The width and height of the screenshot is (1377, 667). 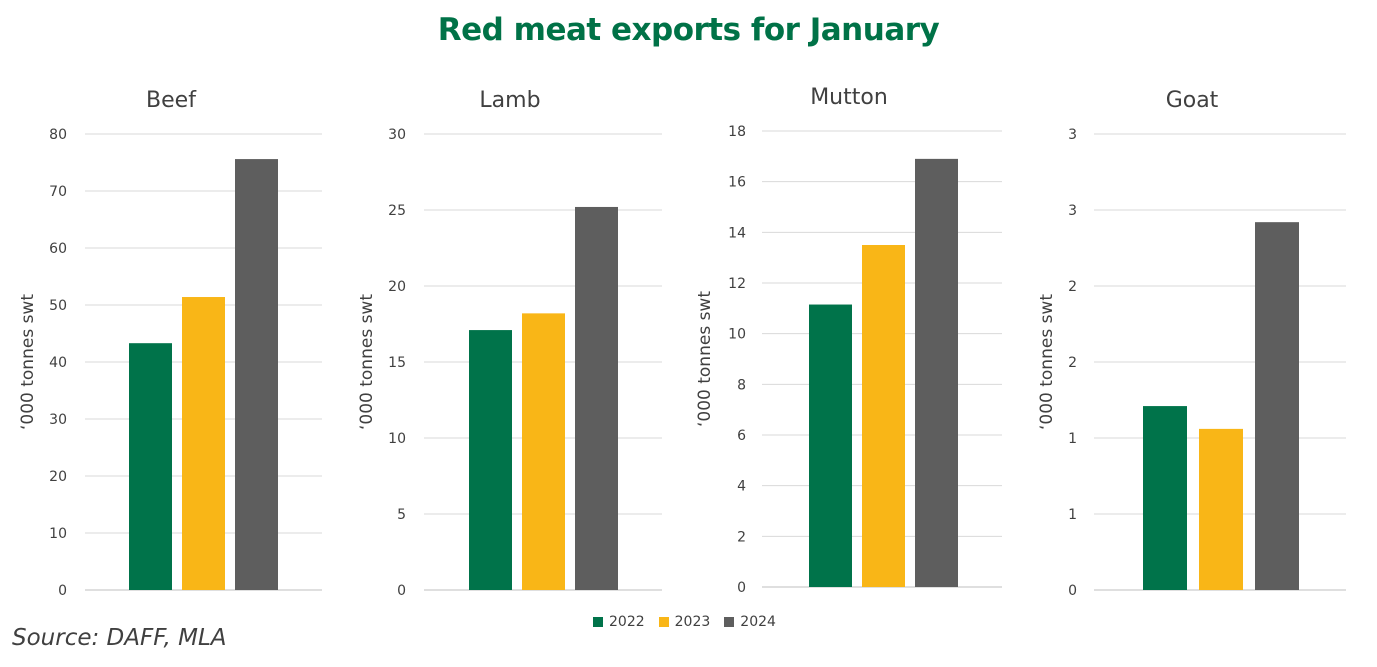 What do you see at coordinates (58, 135) in the screenshot?
I see `beef-tick-label: 80` at bounding box center [58, 135].